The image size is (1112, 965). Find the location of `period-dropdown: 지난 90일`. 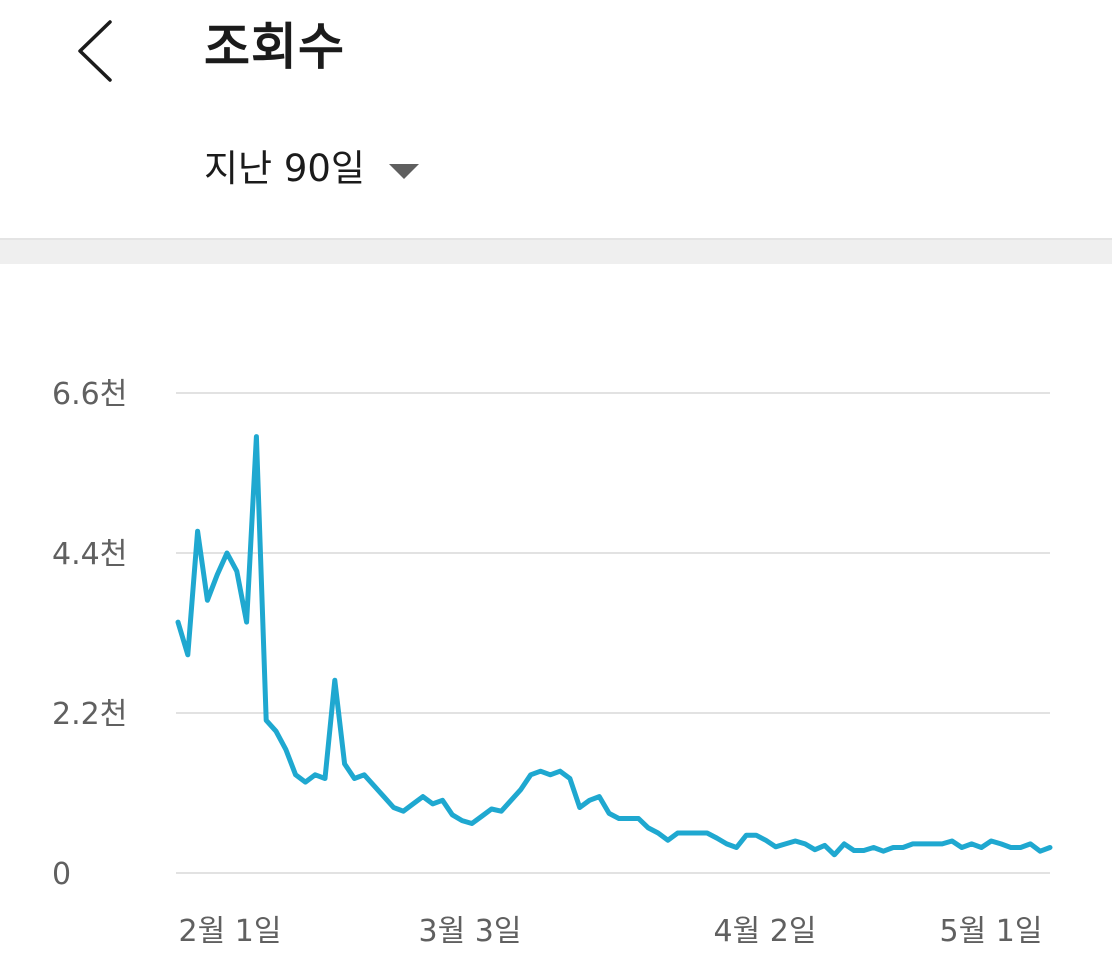

period-dropdown: 지난 90일 is located at coordinates (311, 169).